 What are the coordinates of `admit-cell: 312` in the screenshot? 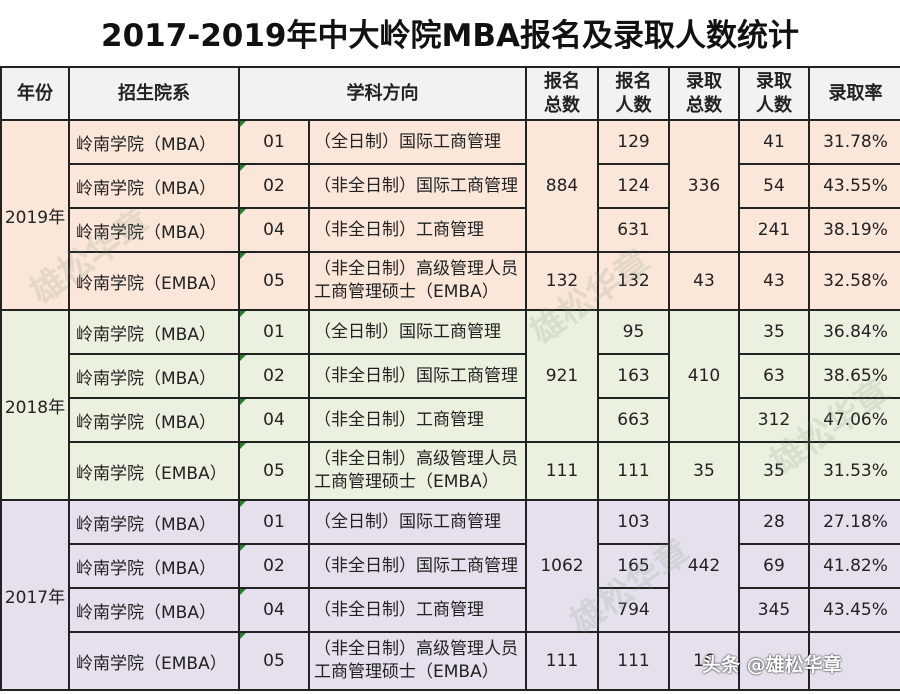 It's located at (774, 420).